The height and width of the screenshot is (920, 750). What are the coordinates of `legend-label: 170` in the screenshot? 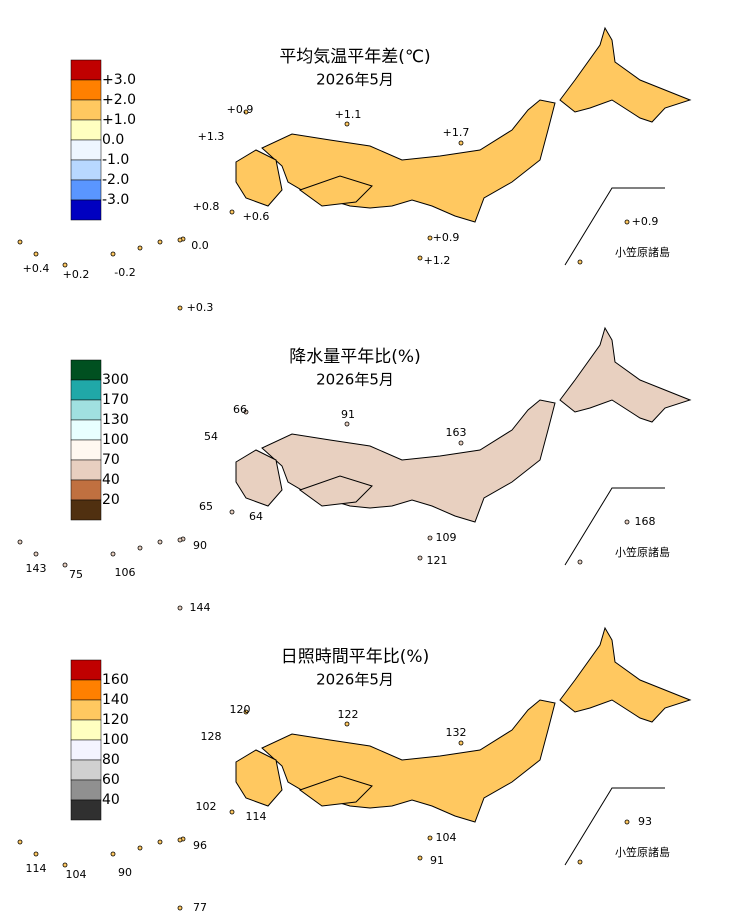 It's located at (115, 400).